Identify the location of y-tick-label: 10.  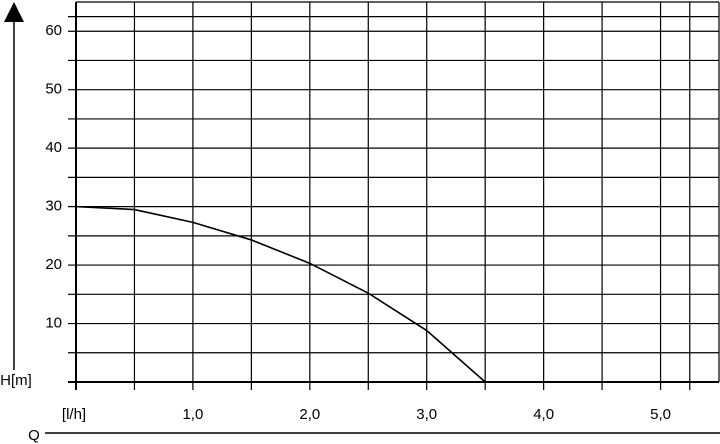
(53, 323).